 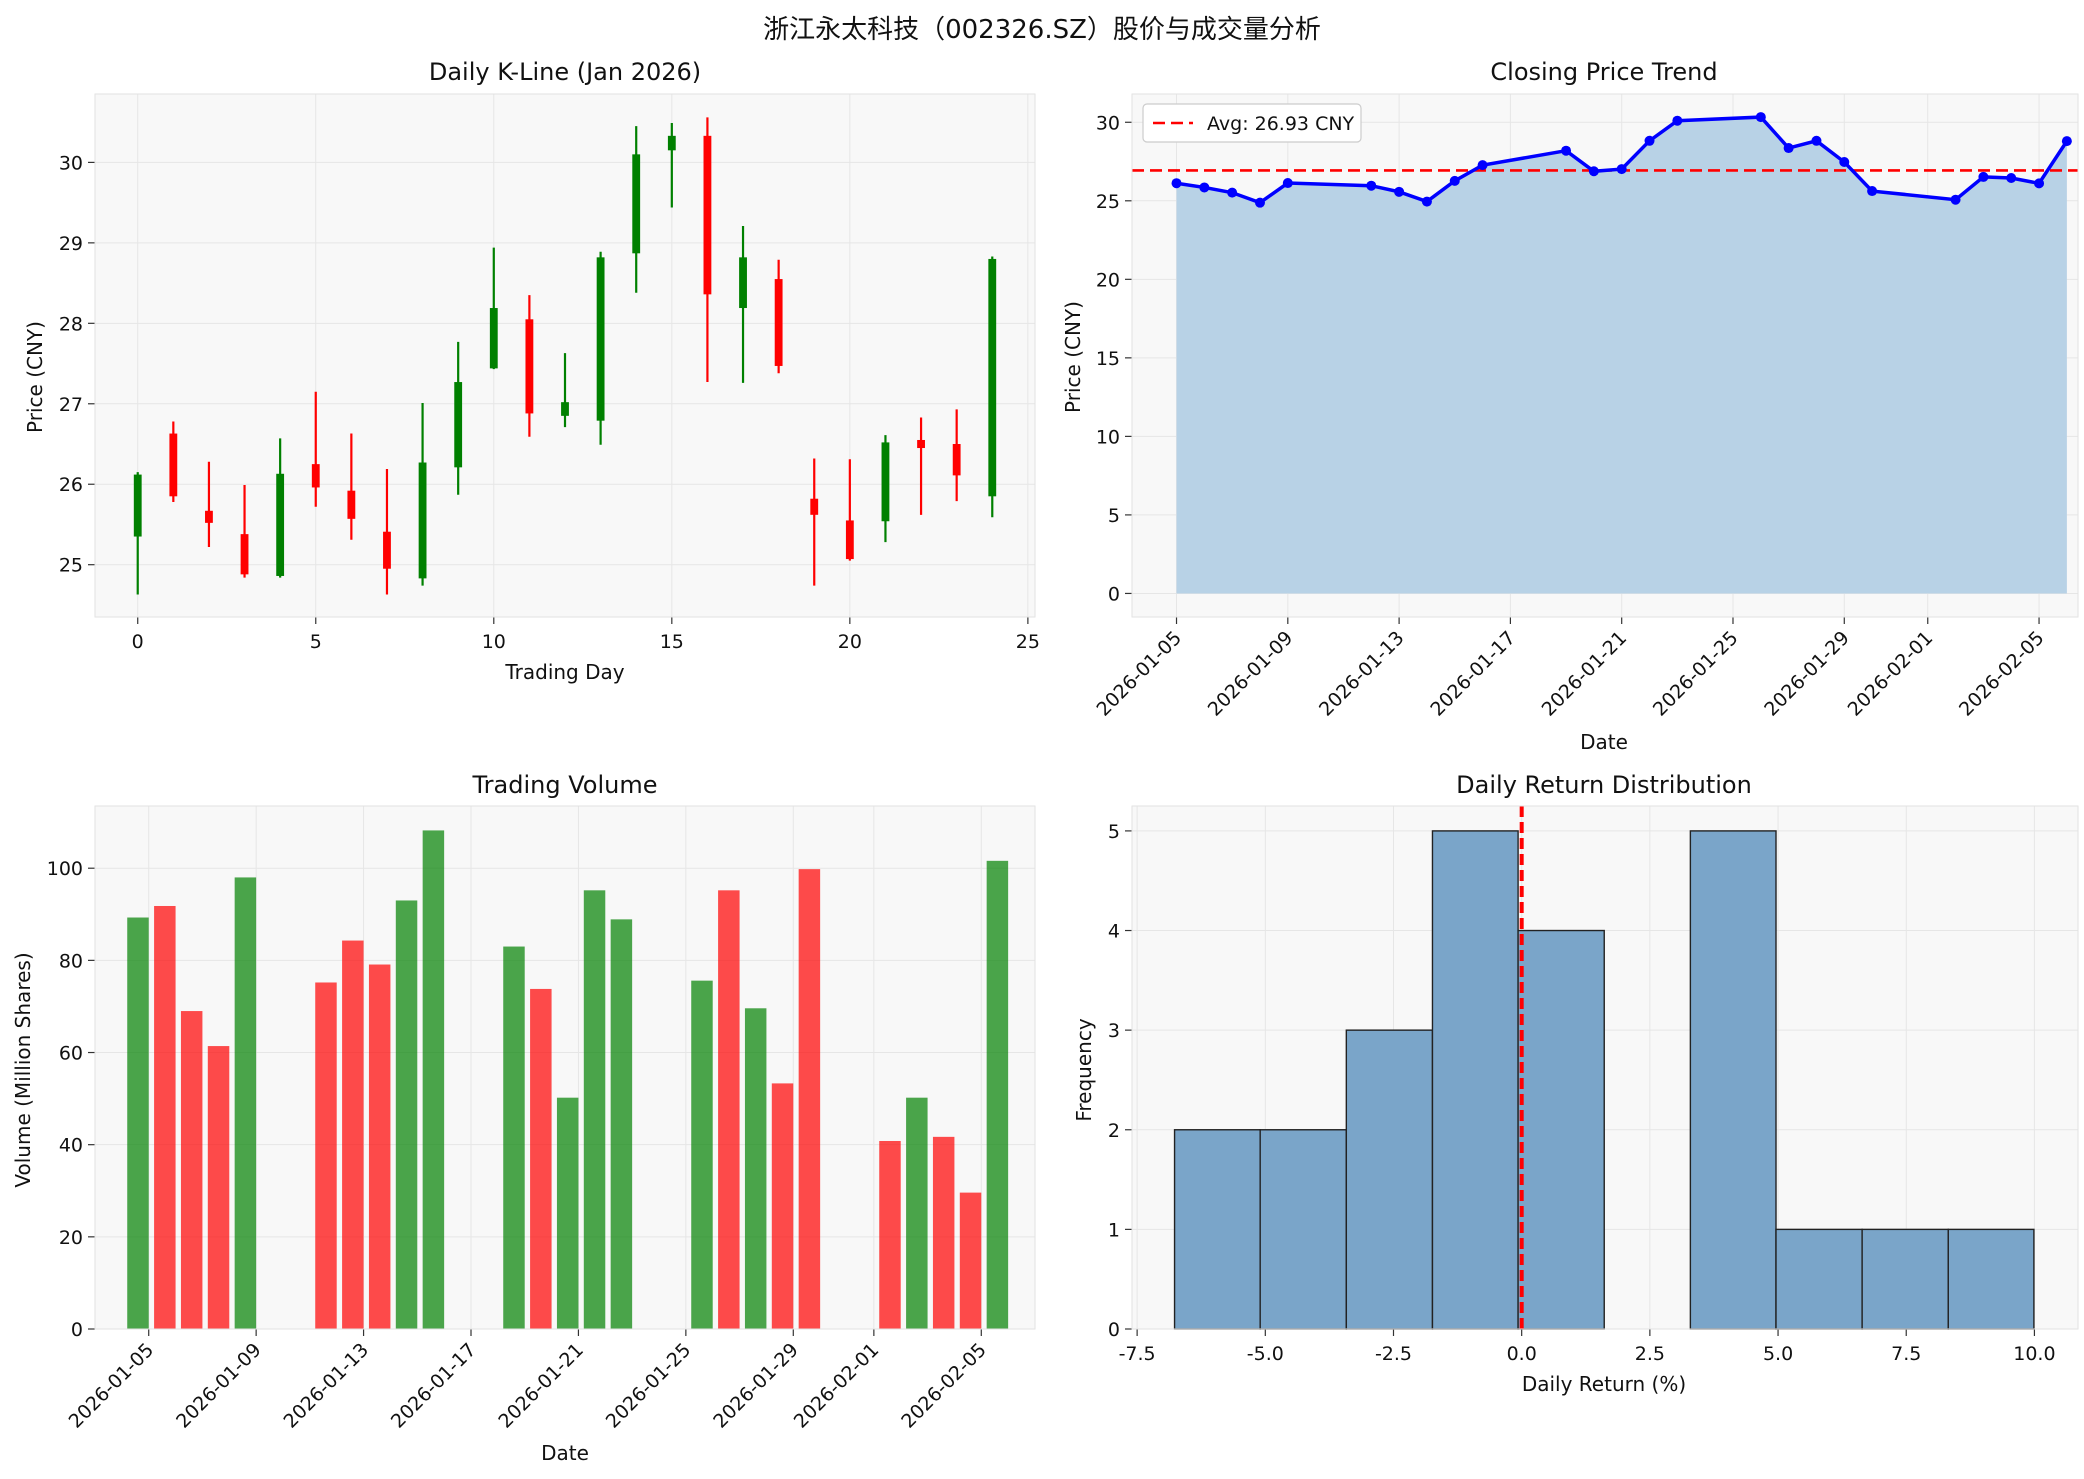 What do you see at coordinates (1114, 832) in the screenshot?
I see `hist-ytick-label: 5` at bounding box center [1114, 832].